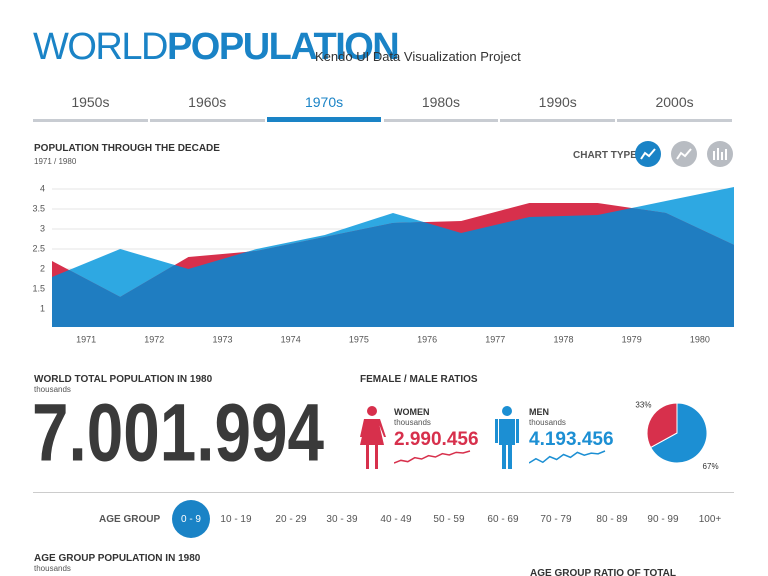 The image size is (768, 576). What do you see at coordinates (427, 339) in the screenshot?
I see `x-tick-label: 1976` at bounding box center [427, 339].